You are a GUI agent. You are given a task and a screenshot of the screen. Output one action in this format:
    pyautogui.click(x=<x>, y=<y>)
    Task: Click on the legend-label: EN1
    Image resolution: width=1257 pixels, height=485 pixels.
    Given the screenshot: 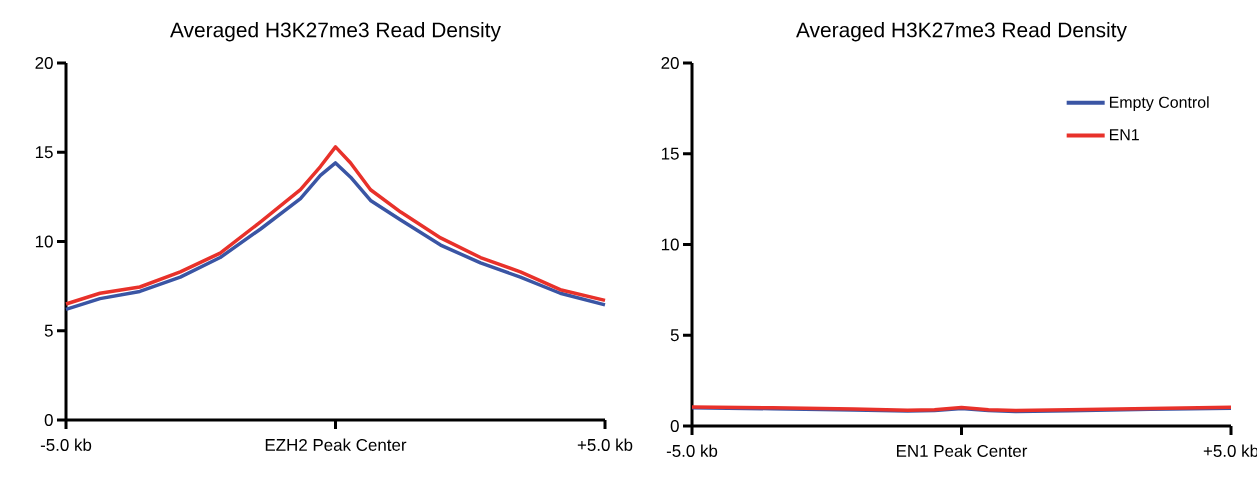 What is the action you would take?
    pyautogui.click(x=1124, y=135)
    